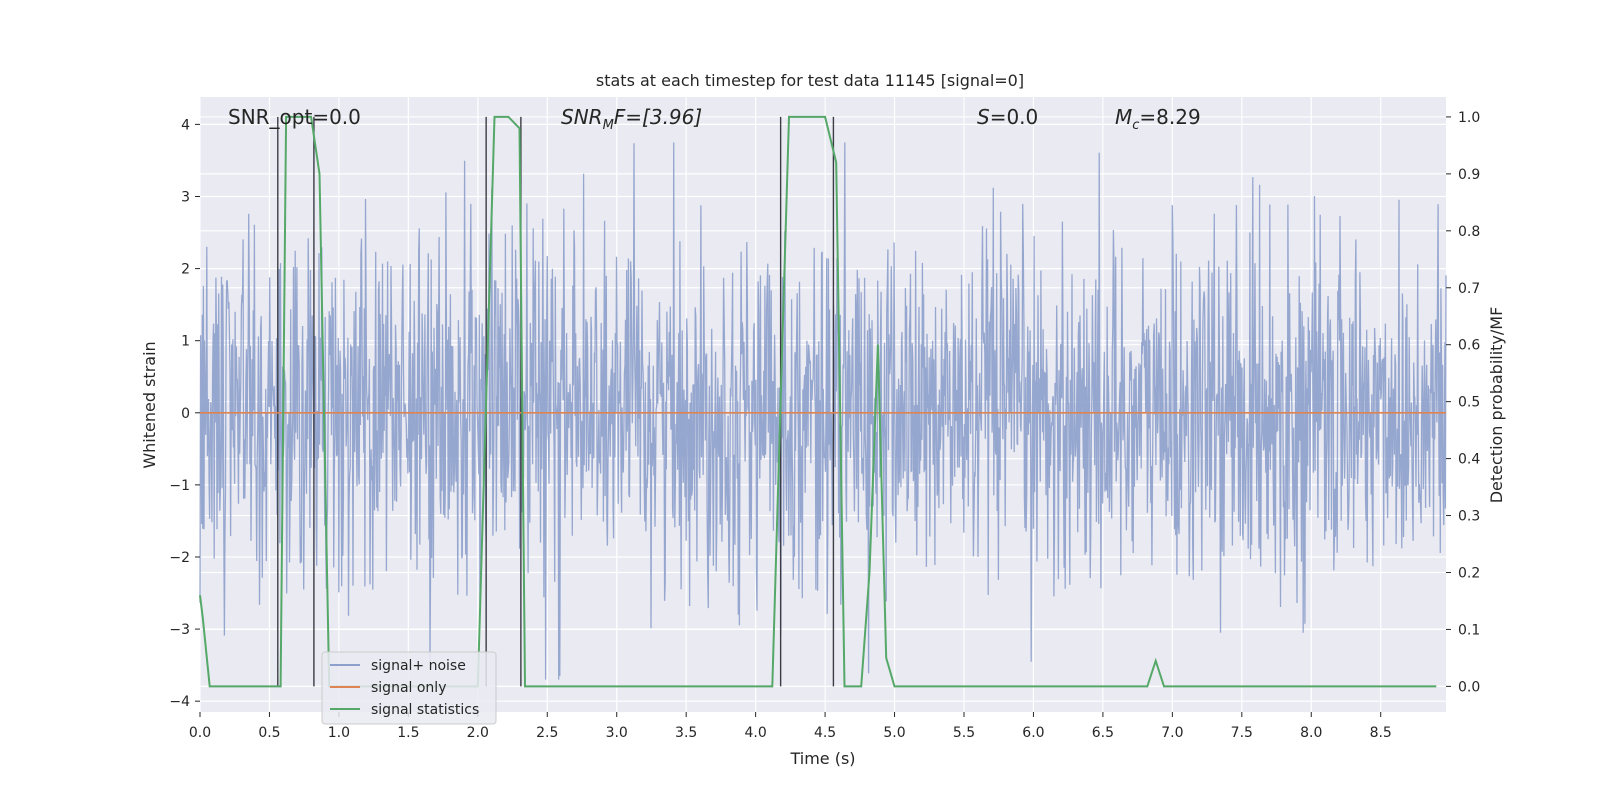 The width and height of the screenshot is (1600, 800). I want to click on x-axis-label: Time (s), so click(822, 758).